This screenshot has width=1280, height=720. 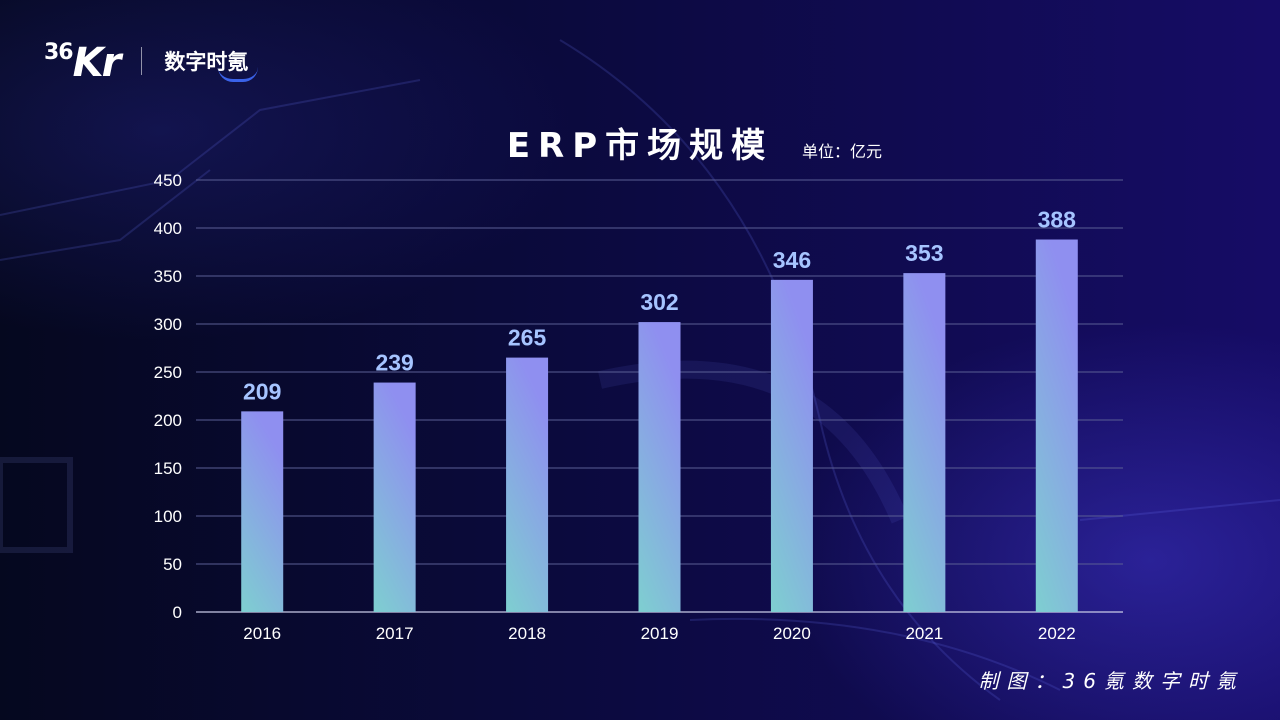 What do you see at coordinates (659, 302) in the screenshot?
I see `data-label-2019: 302` at bounding box center [659, 302].